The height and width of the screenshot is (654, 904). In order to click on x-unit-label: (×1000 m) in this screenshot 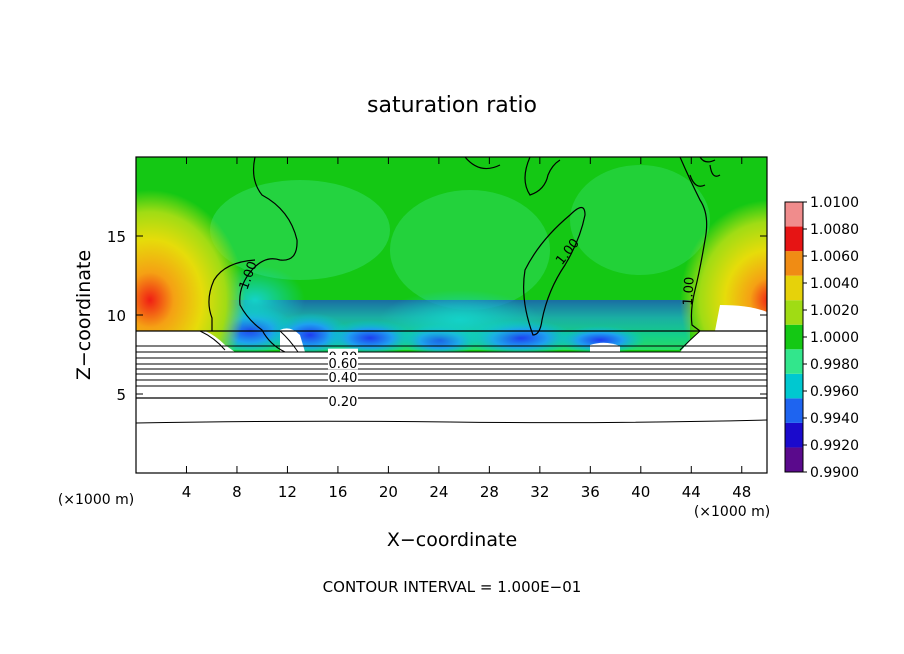, I will do `click(732, 512)`.